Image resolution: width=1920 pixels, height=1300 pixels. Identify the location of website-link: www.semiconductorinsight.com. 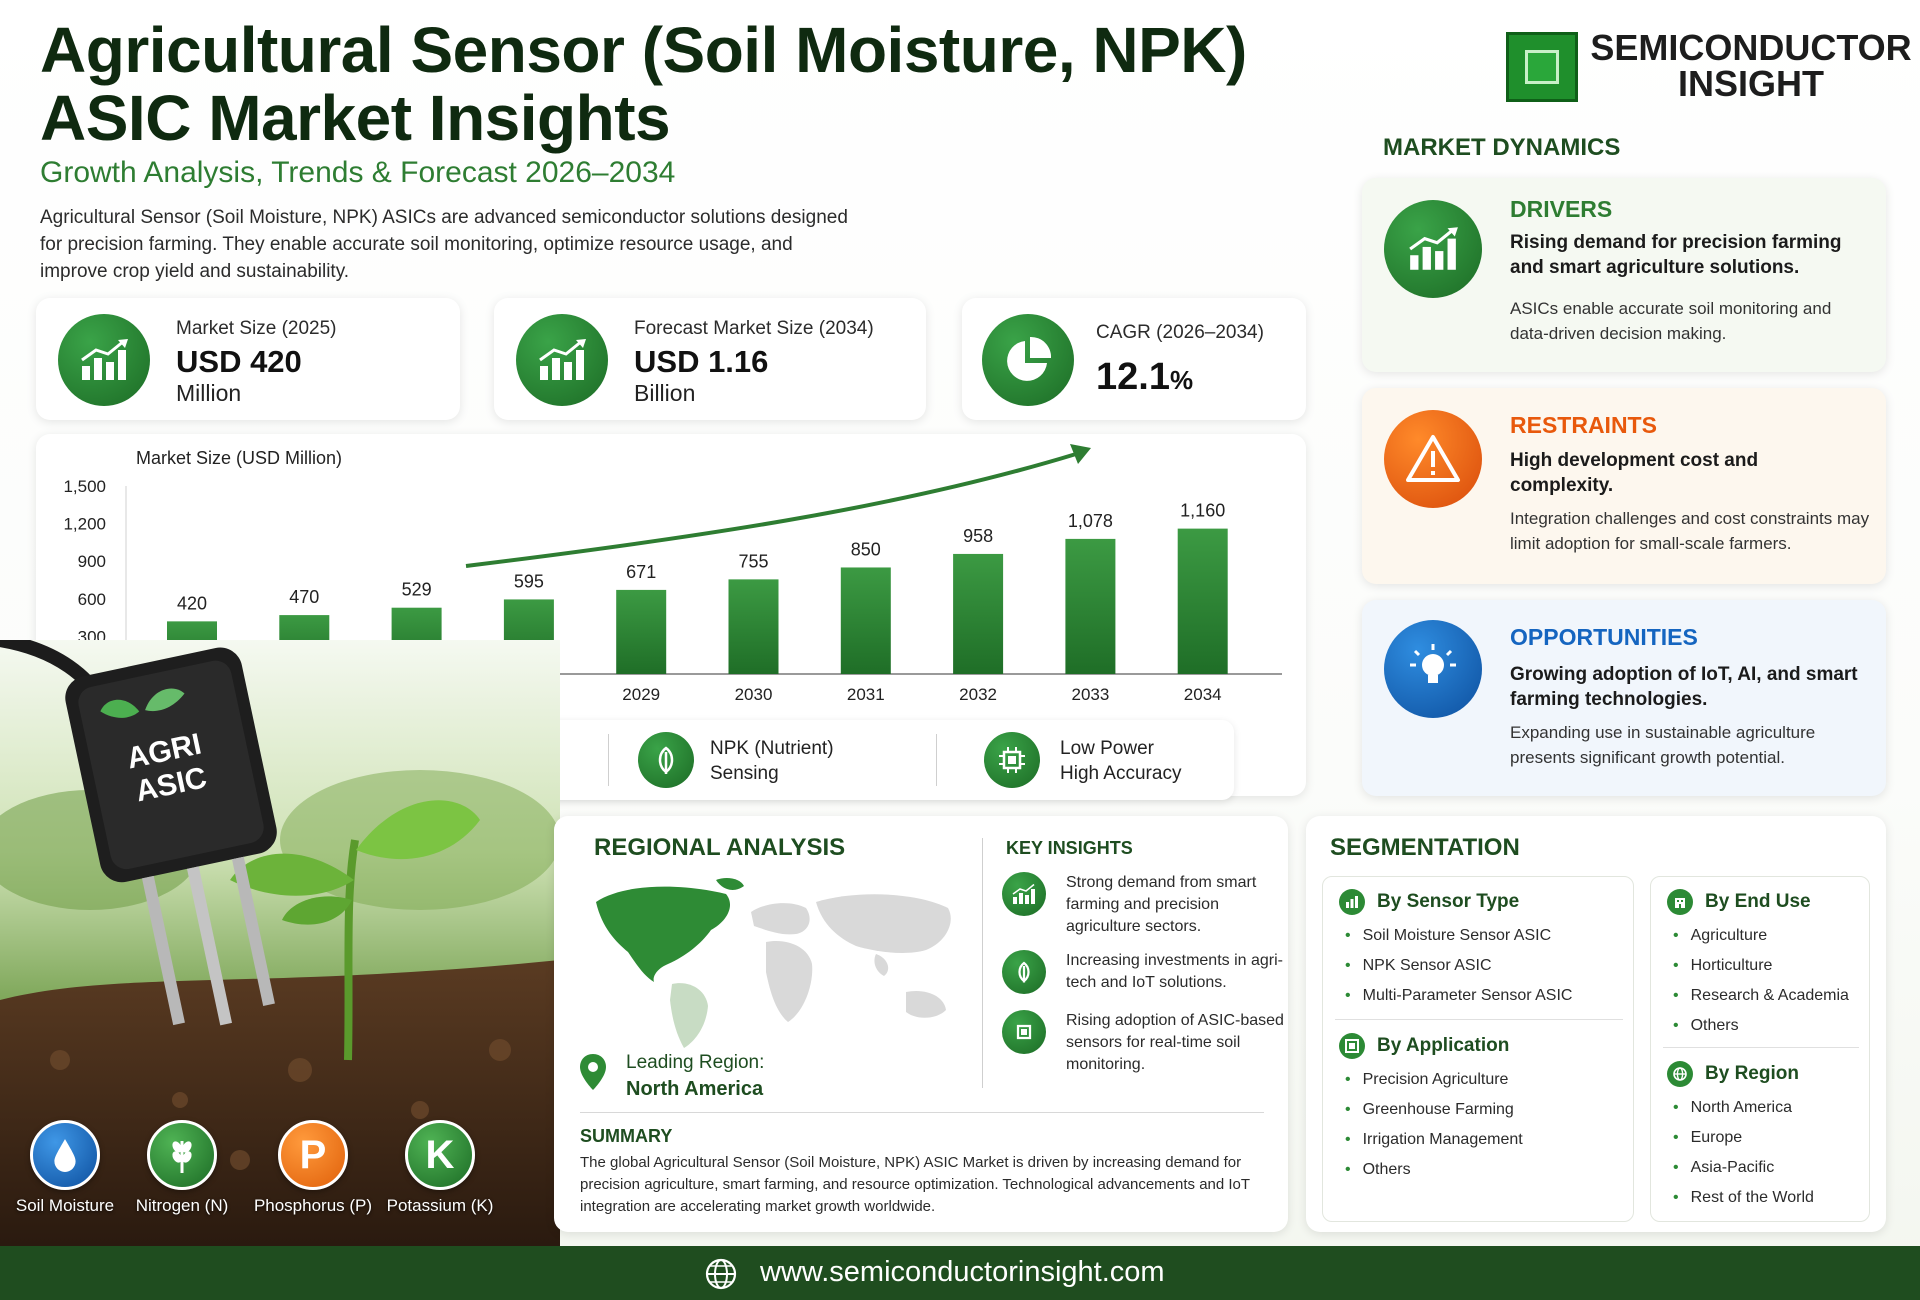
(962, 1272).